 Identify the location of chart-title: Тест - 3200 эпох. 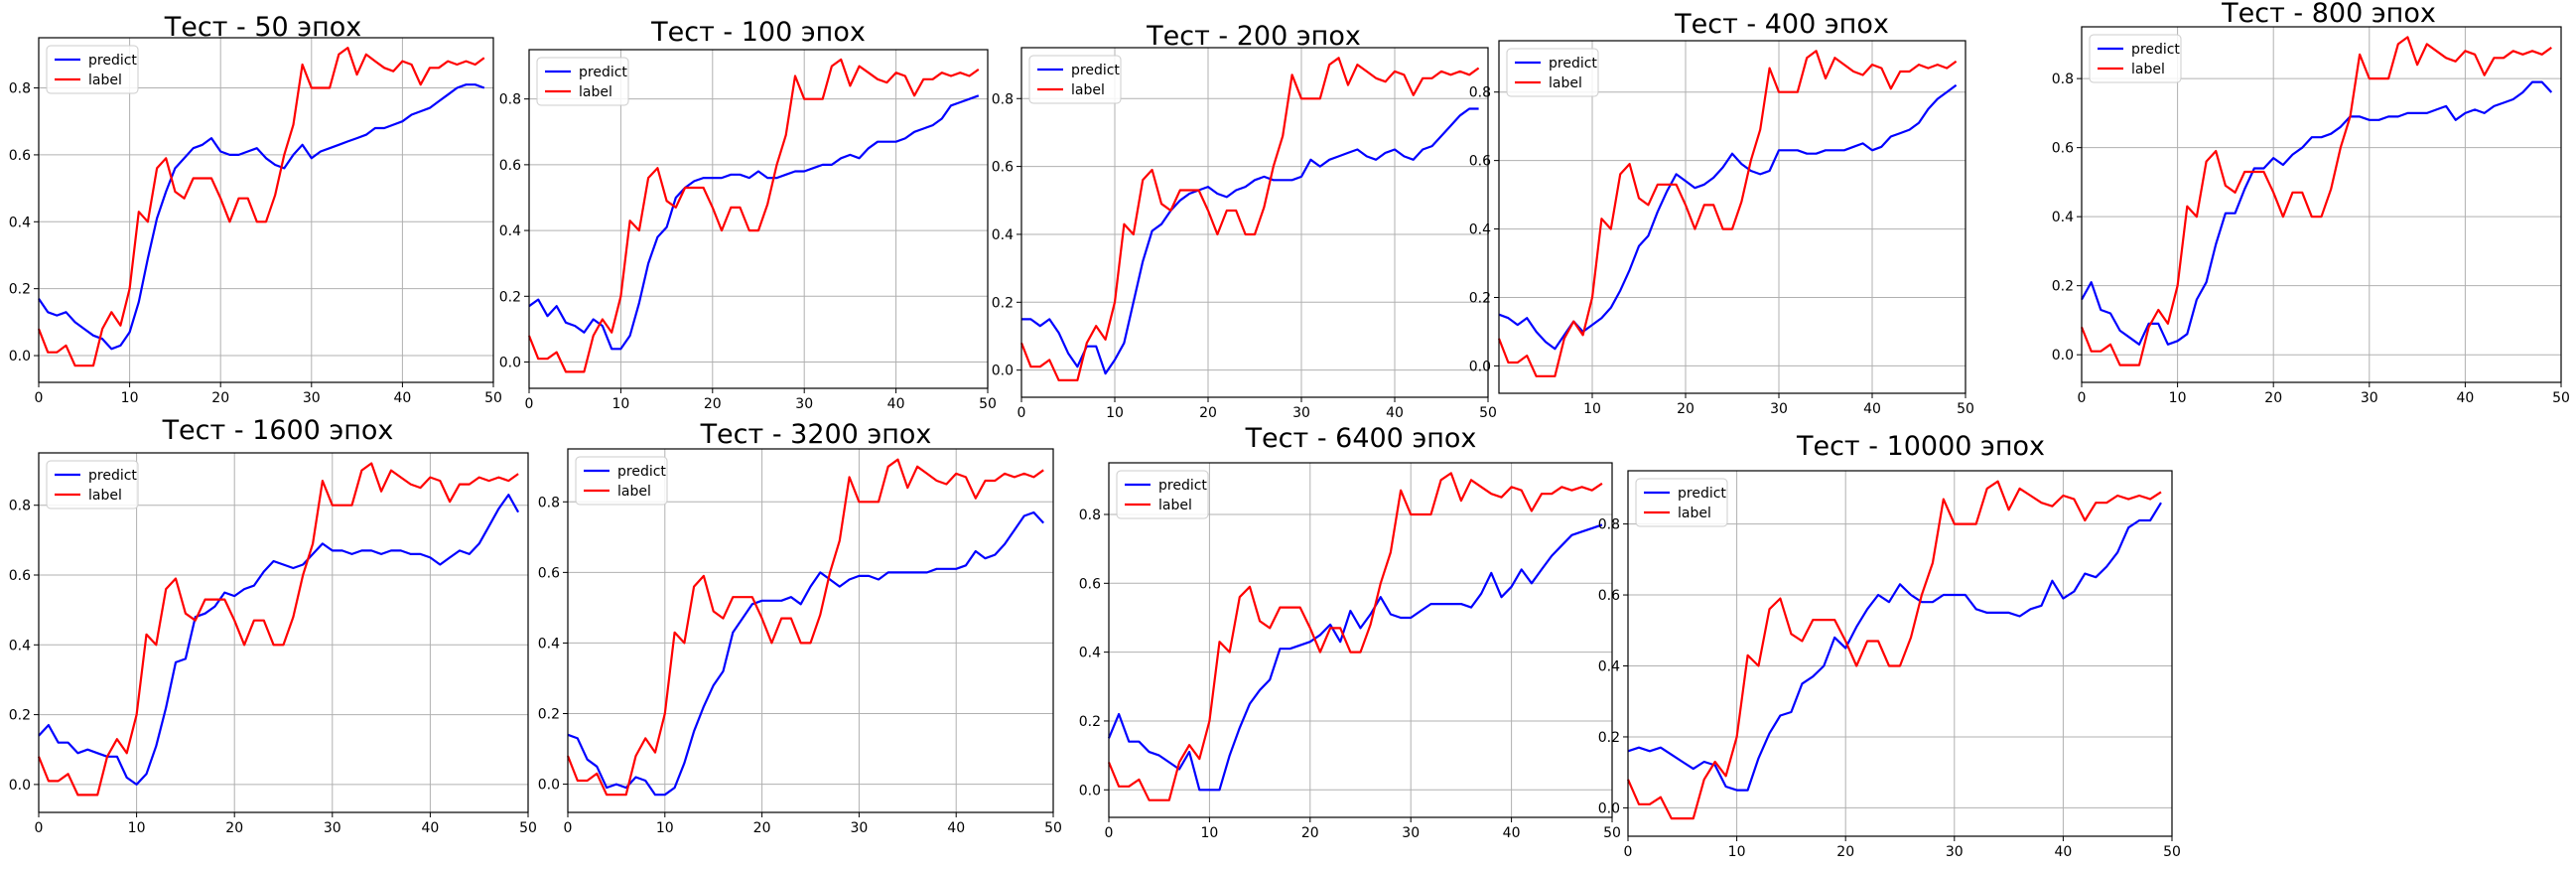
(816, 435).